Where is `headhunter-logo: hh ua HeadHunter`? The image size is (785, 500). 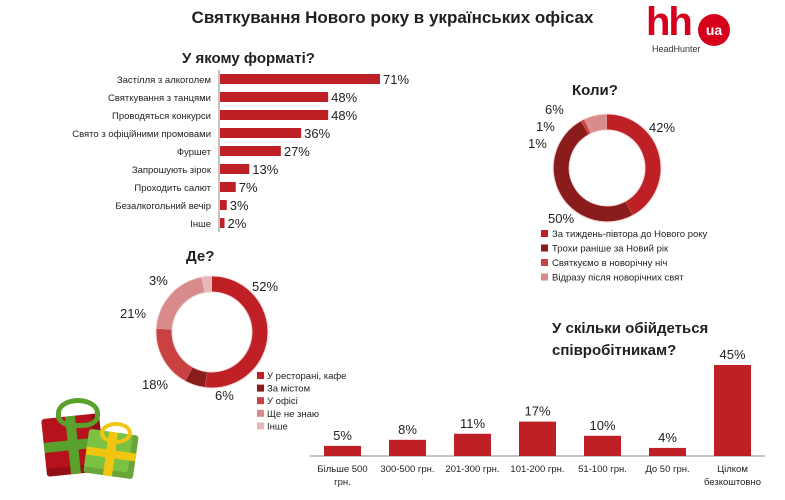
headhunter-logo: hh ua HeadHunter is located at coordinates (691, 32).